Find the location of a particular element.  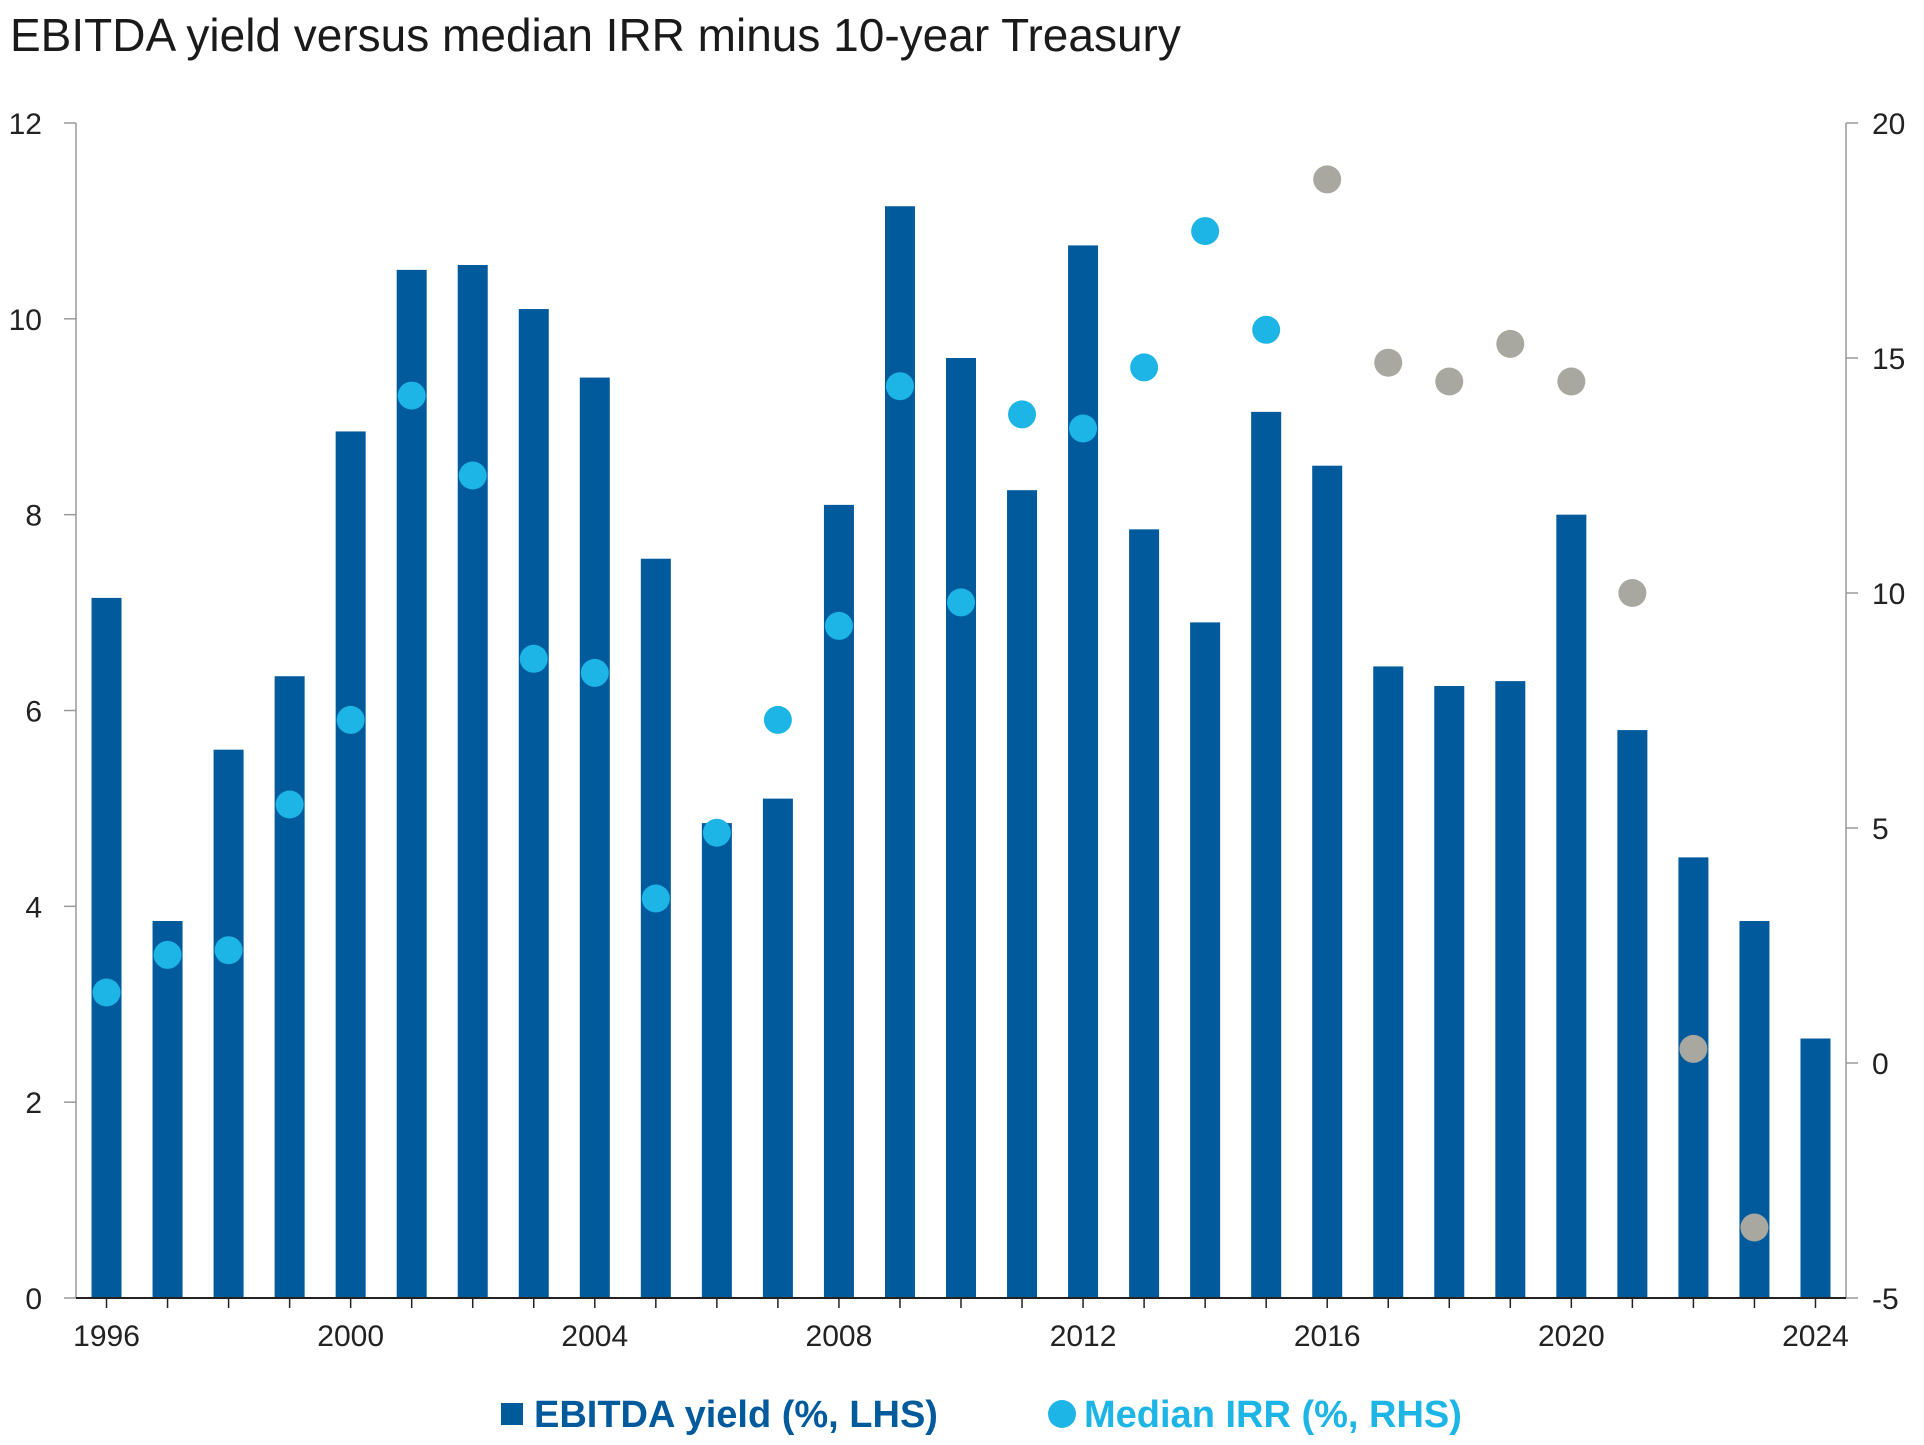

bar-2012 is located at coordinates (1083, 771).